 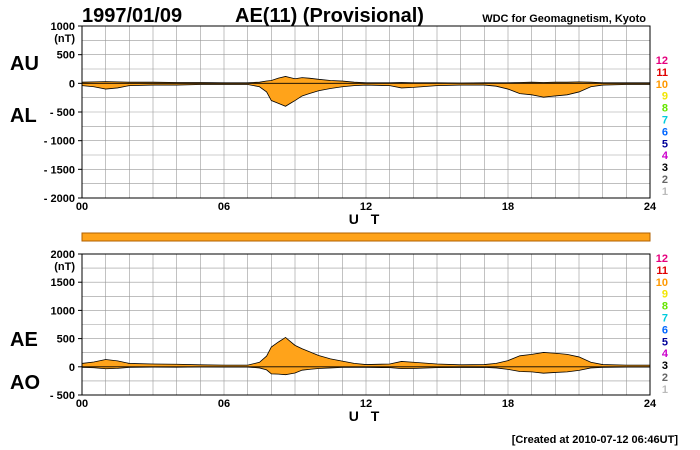 I want to click on series-area-ao, so click(x=366, y=370).